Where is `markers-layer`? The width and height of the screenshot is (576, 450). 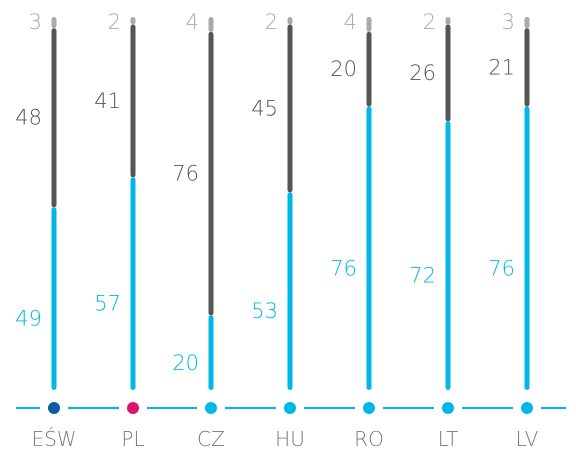
markers-layer is located at coordinates (290, 408).